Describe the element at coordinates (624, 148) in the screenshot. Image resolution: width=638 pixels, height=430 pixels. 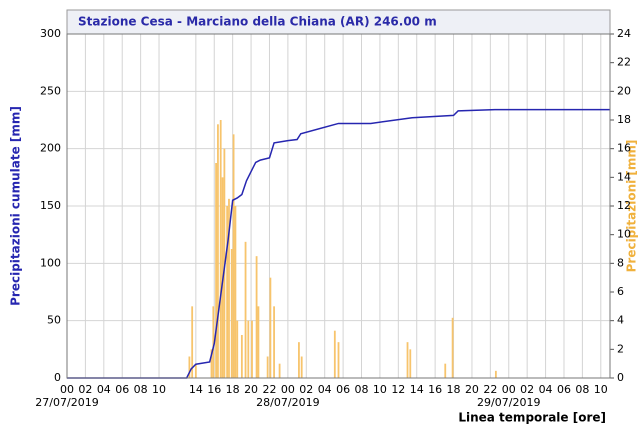
I see `y2-tick-label: 16` at that location.